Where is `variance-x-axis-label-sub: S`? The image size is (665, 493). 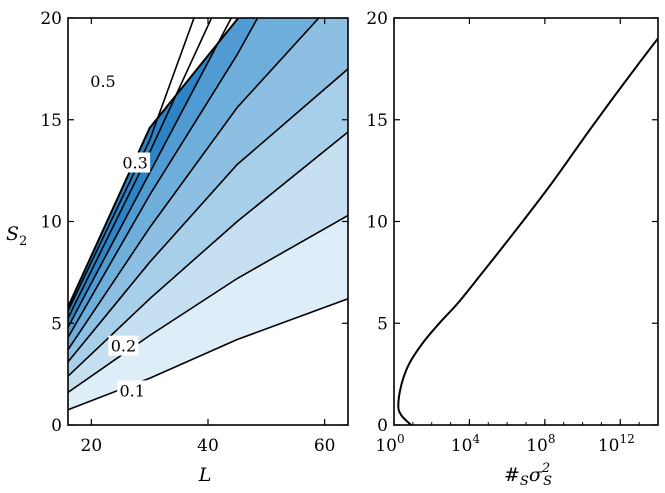 variance-x-axis-label-sub: S is located at coordinates (524, 481).